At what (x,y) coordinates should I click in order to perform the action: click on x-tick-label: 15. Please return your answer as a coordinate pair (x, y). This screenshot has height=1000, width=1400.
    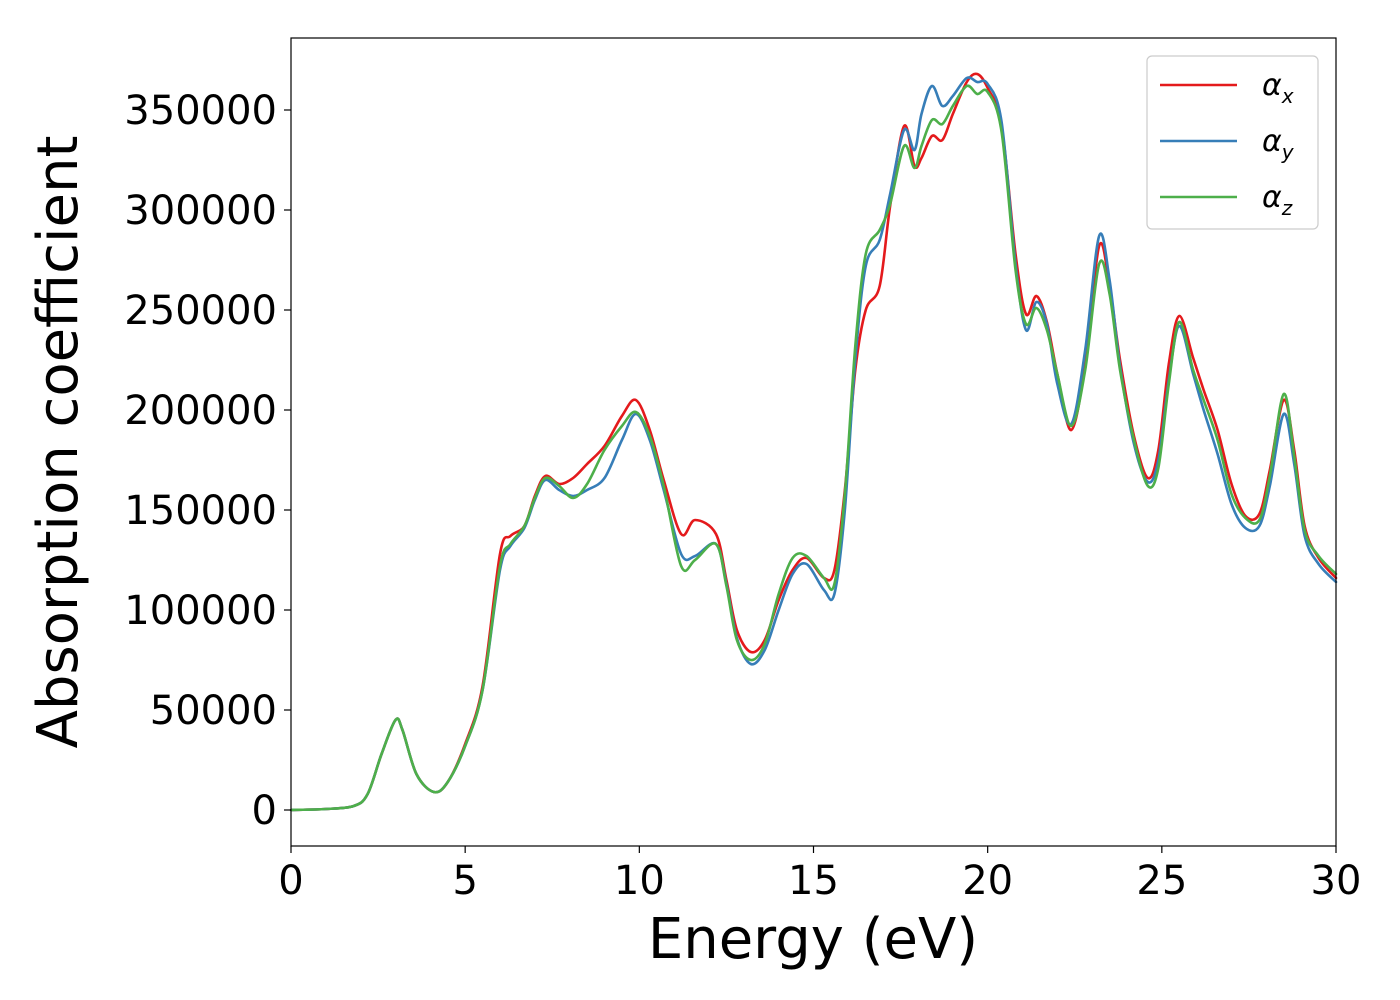
    Looking at the image, I should click on (813, 881).